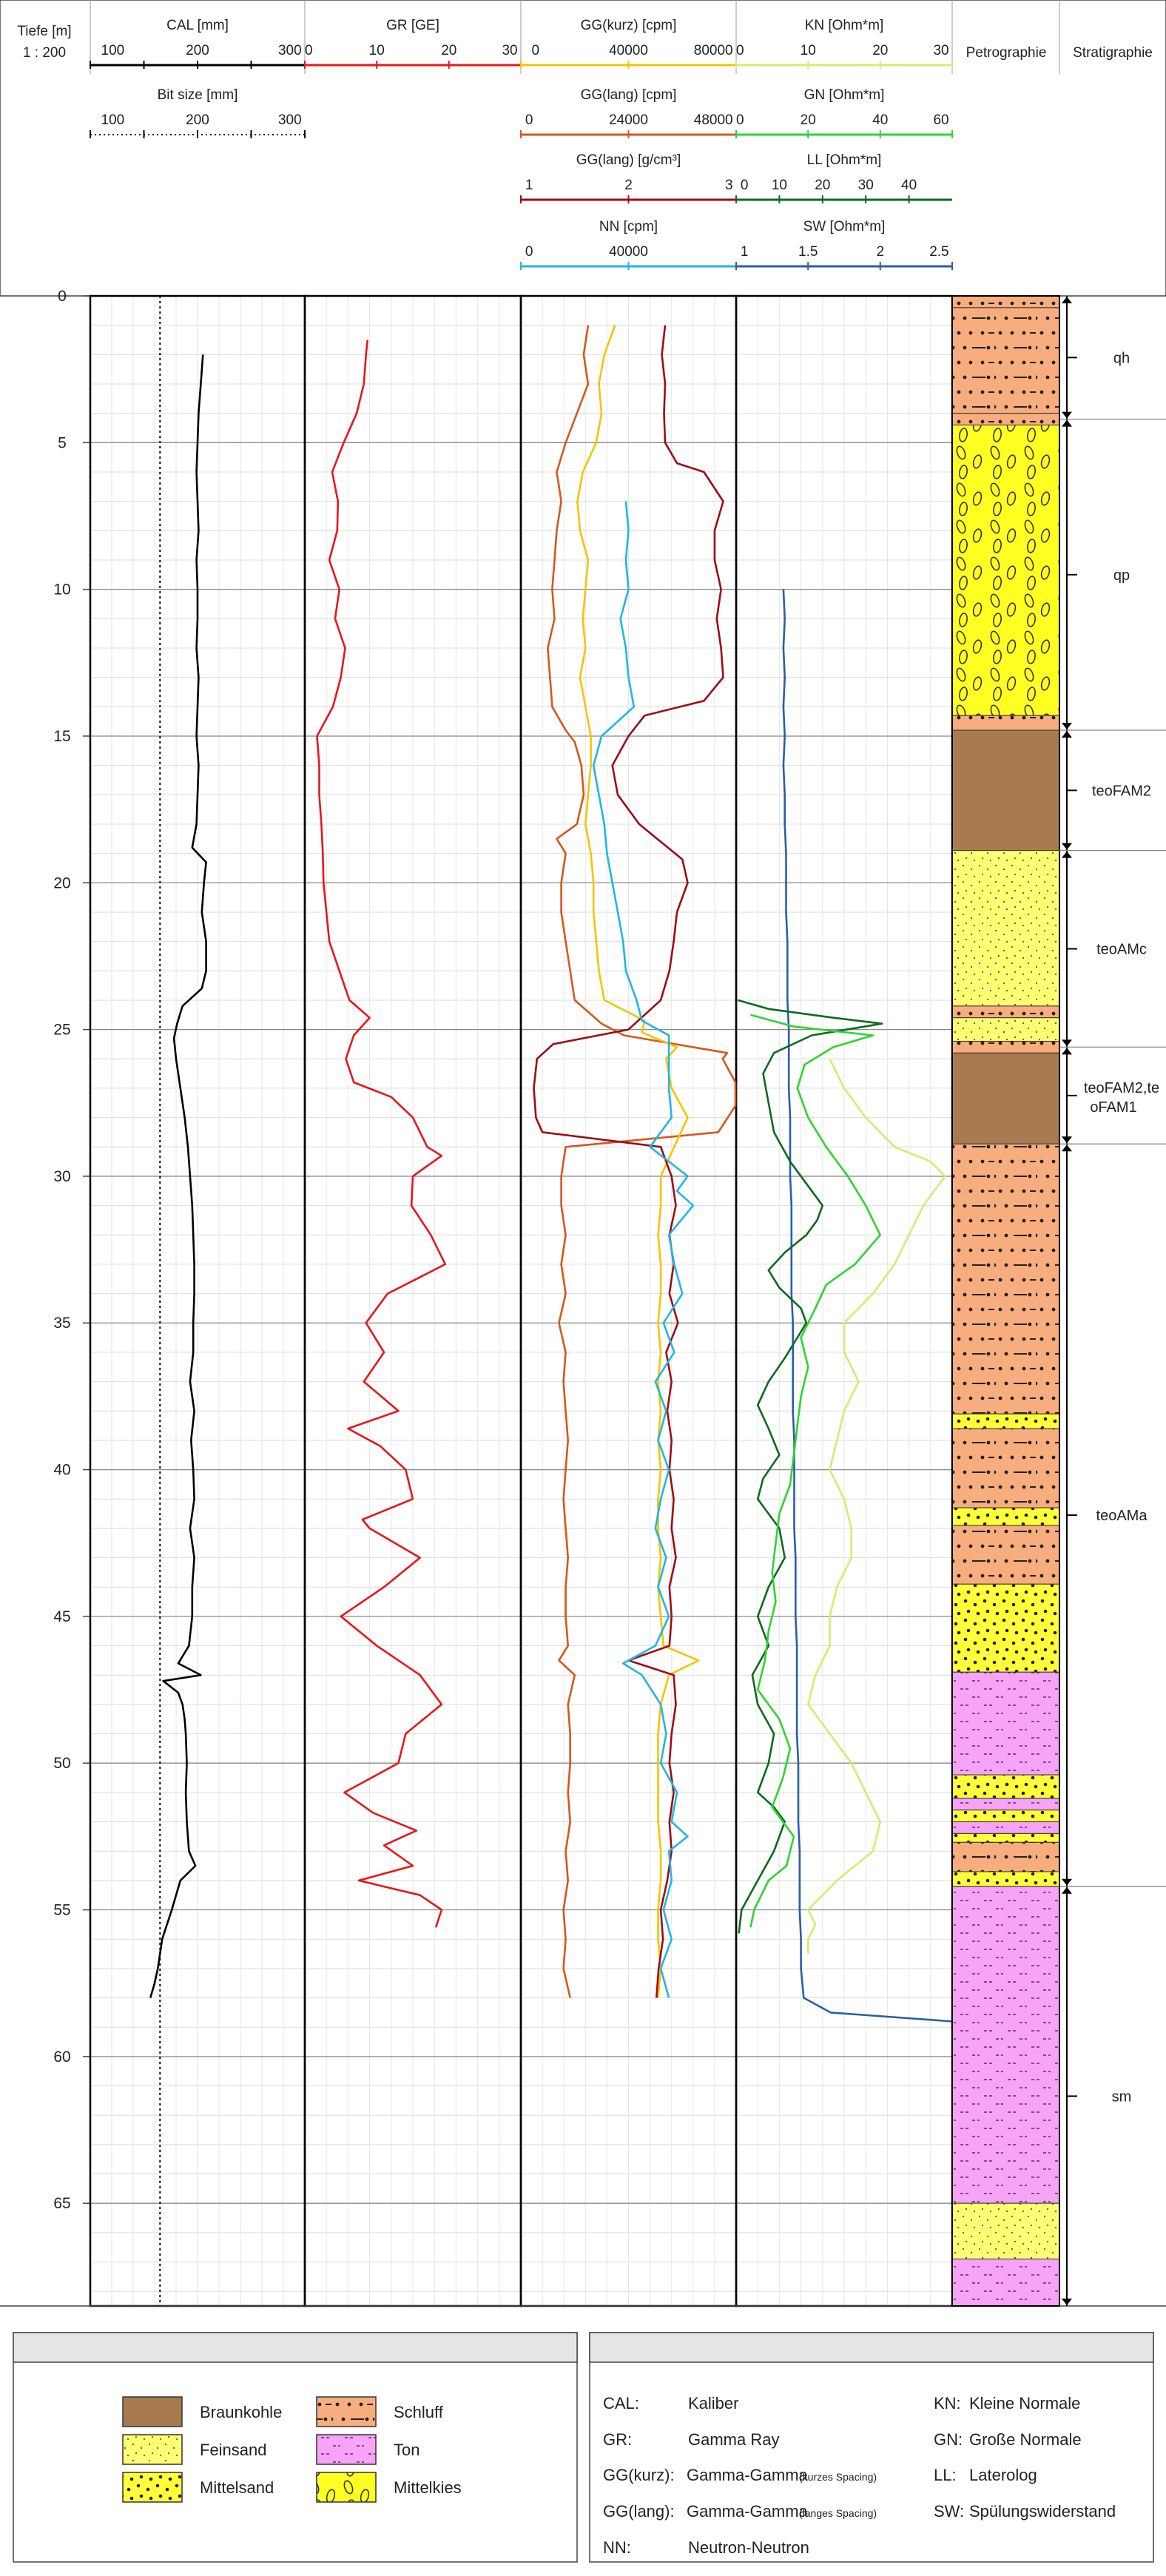  What do you see at coordinates (940, 120) in the screenshot?
I see `scale-tick-label-gn: 60` at bounding box center [940, 120].